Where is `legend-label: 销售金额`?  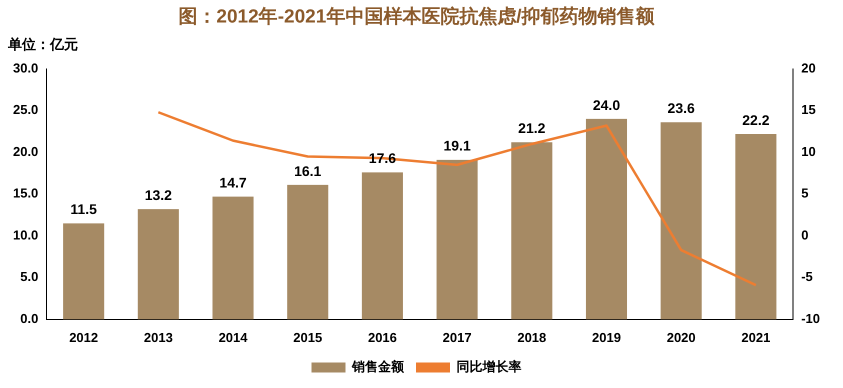 legend-label: 销售金额 is located at coordinates (378, 366).